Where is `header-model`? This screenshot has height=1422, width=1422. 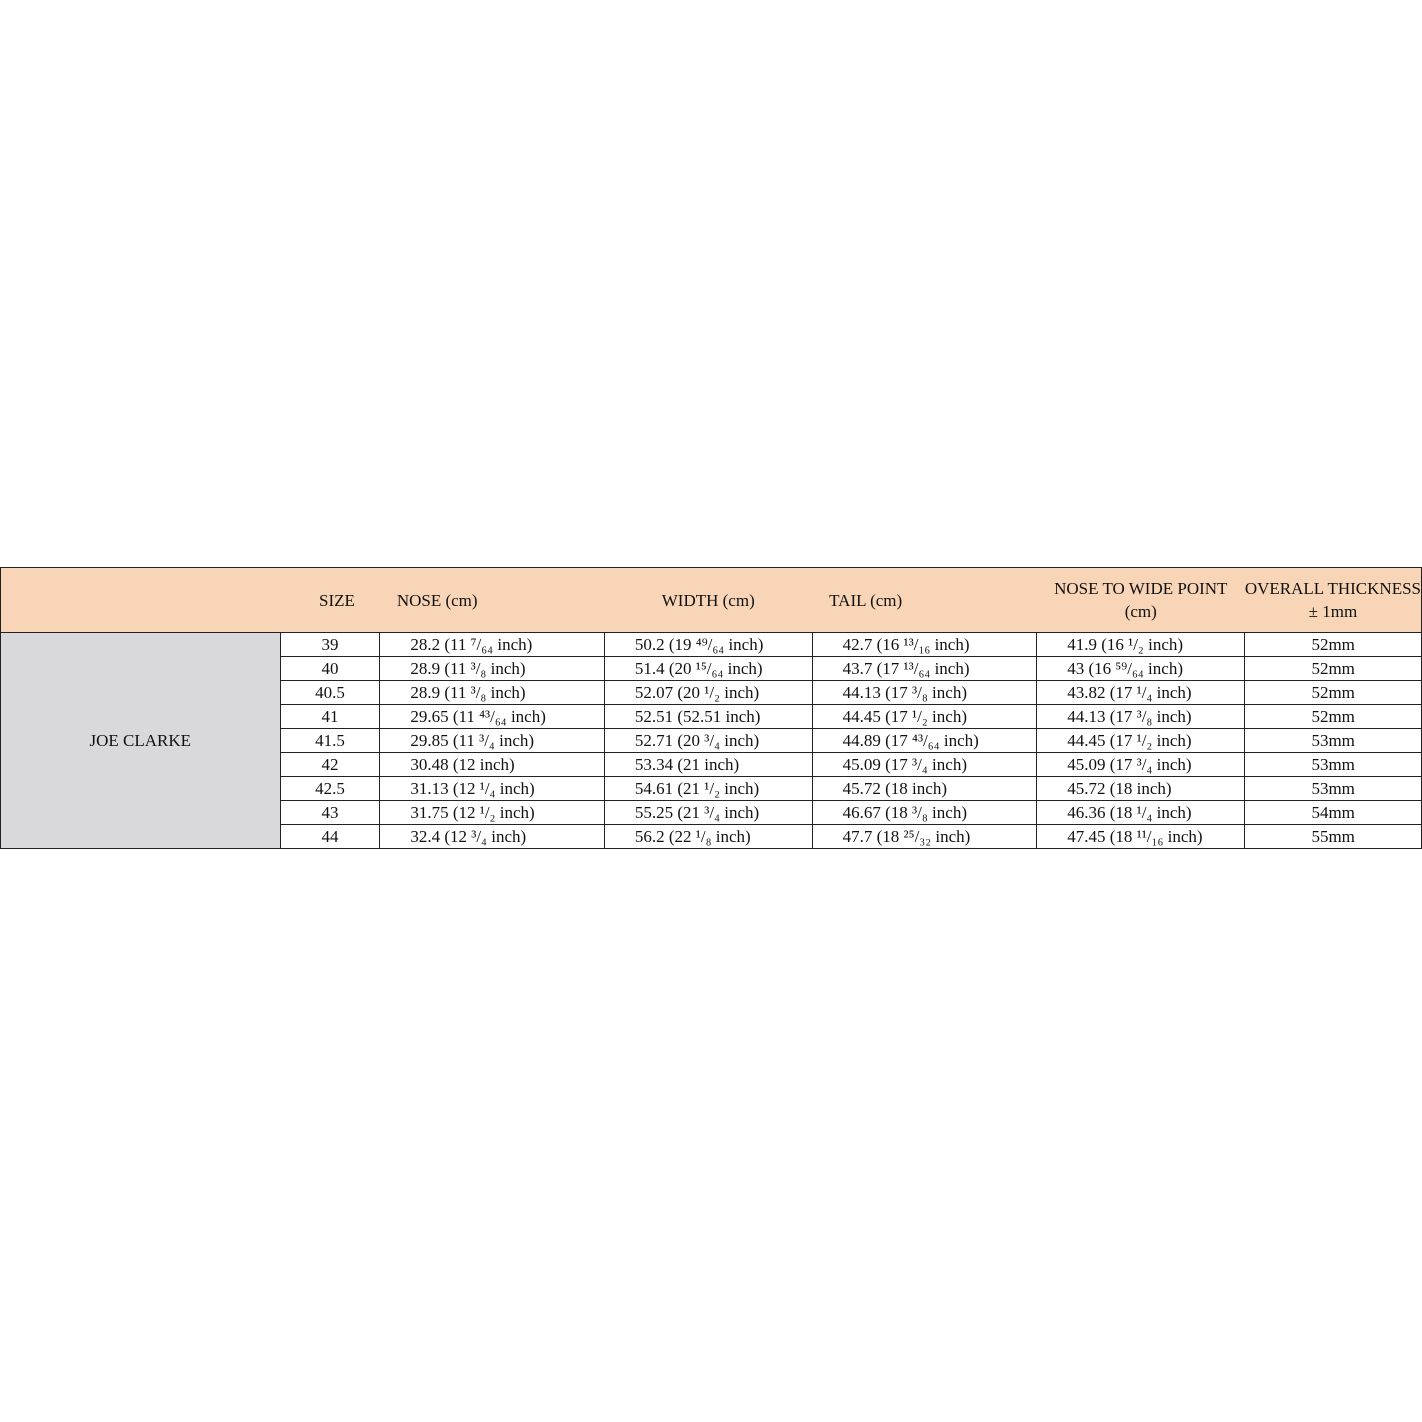 header-model is located at coordinates (140, 600).